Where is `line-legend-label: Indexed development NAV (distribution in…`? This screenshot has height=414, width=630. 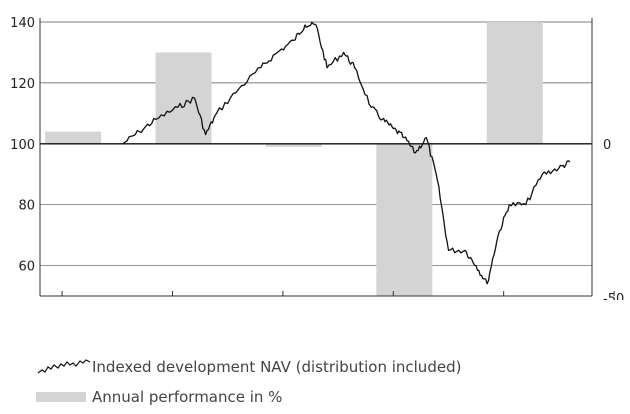 line-legend-label: Indexed development NAV (distribution in… is located at coordinates (277, 367).